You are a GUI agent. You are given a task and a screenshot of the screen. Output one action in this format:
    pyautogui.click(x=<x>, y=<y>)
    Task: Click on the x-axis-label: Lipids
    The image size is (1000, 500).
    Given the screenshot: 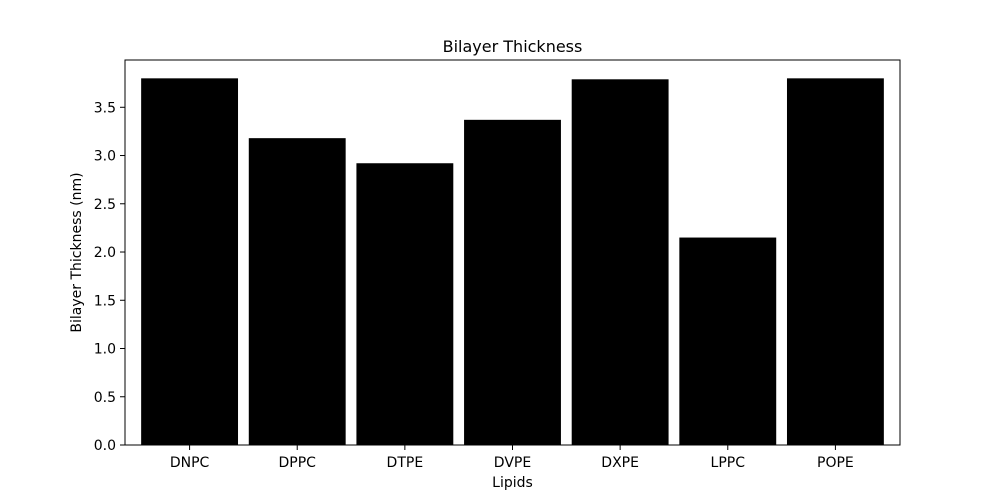 What is the action you would take?
    pyautogui.click(x=512, y=483)
    